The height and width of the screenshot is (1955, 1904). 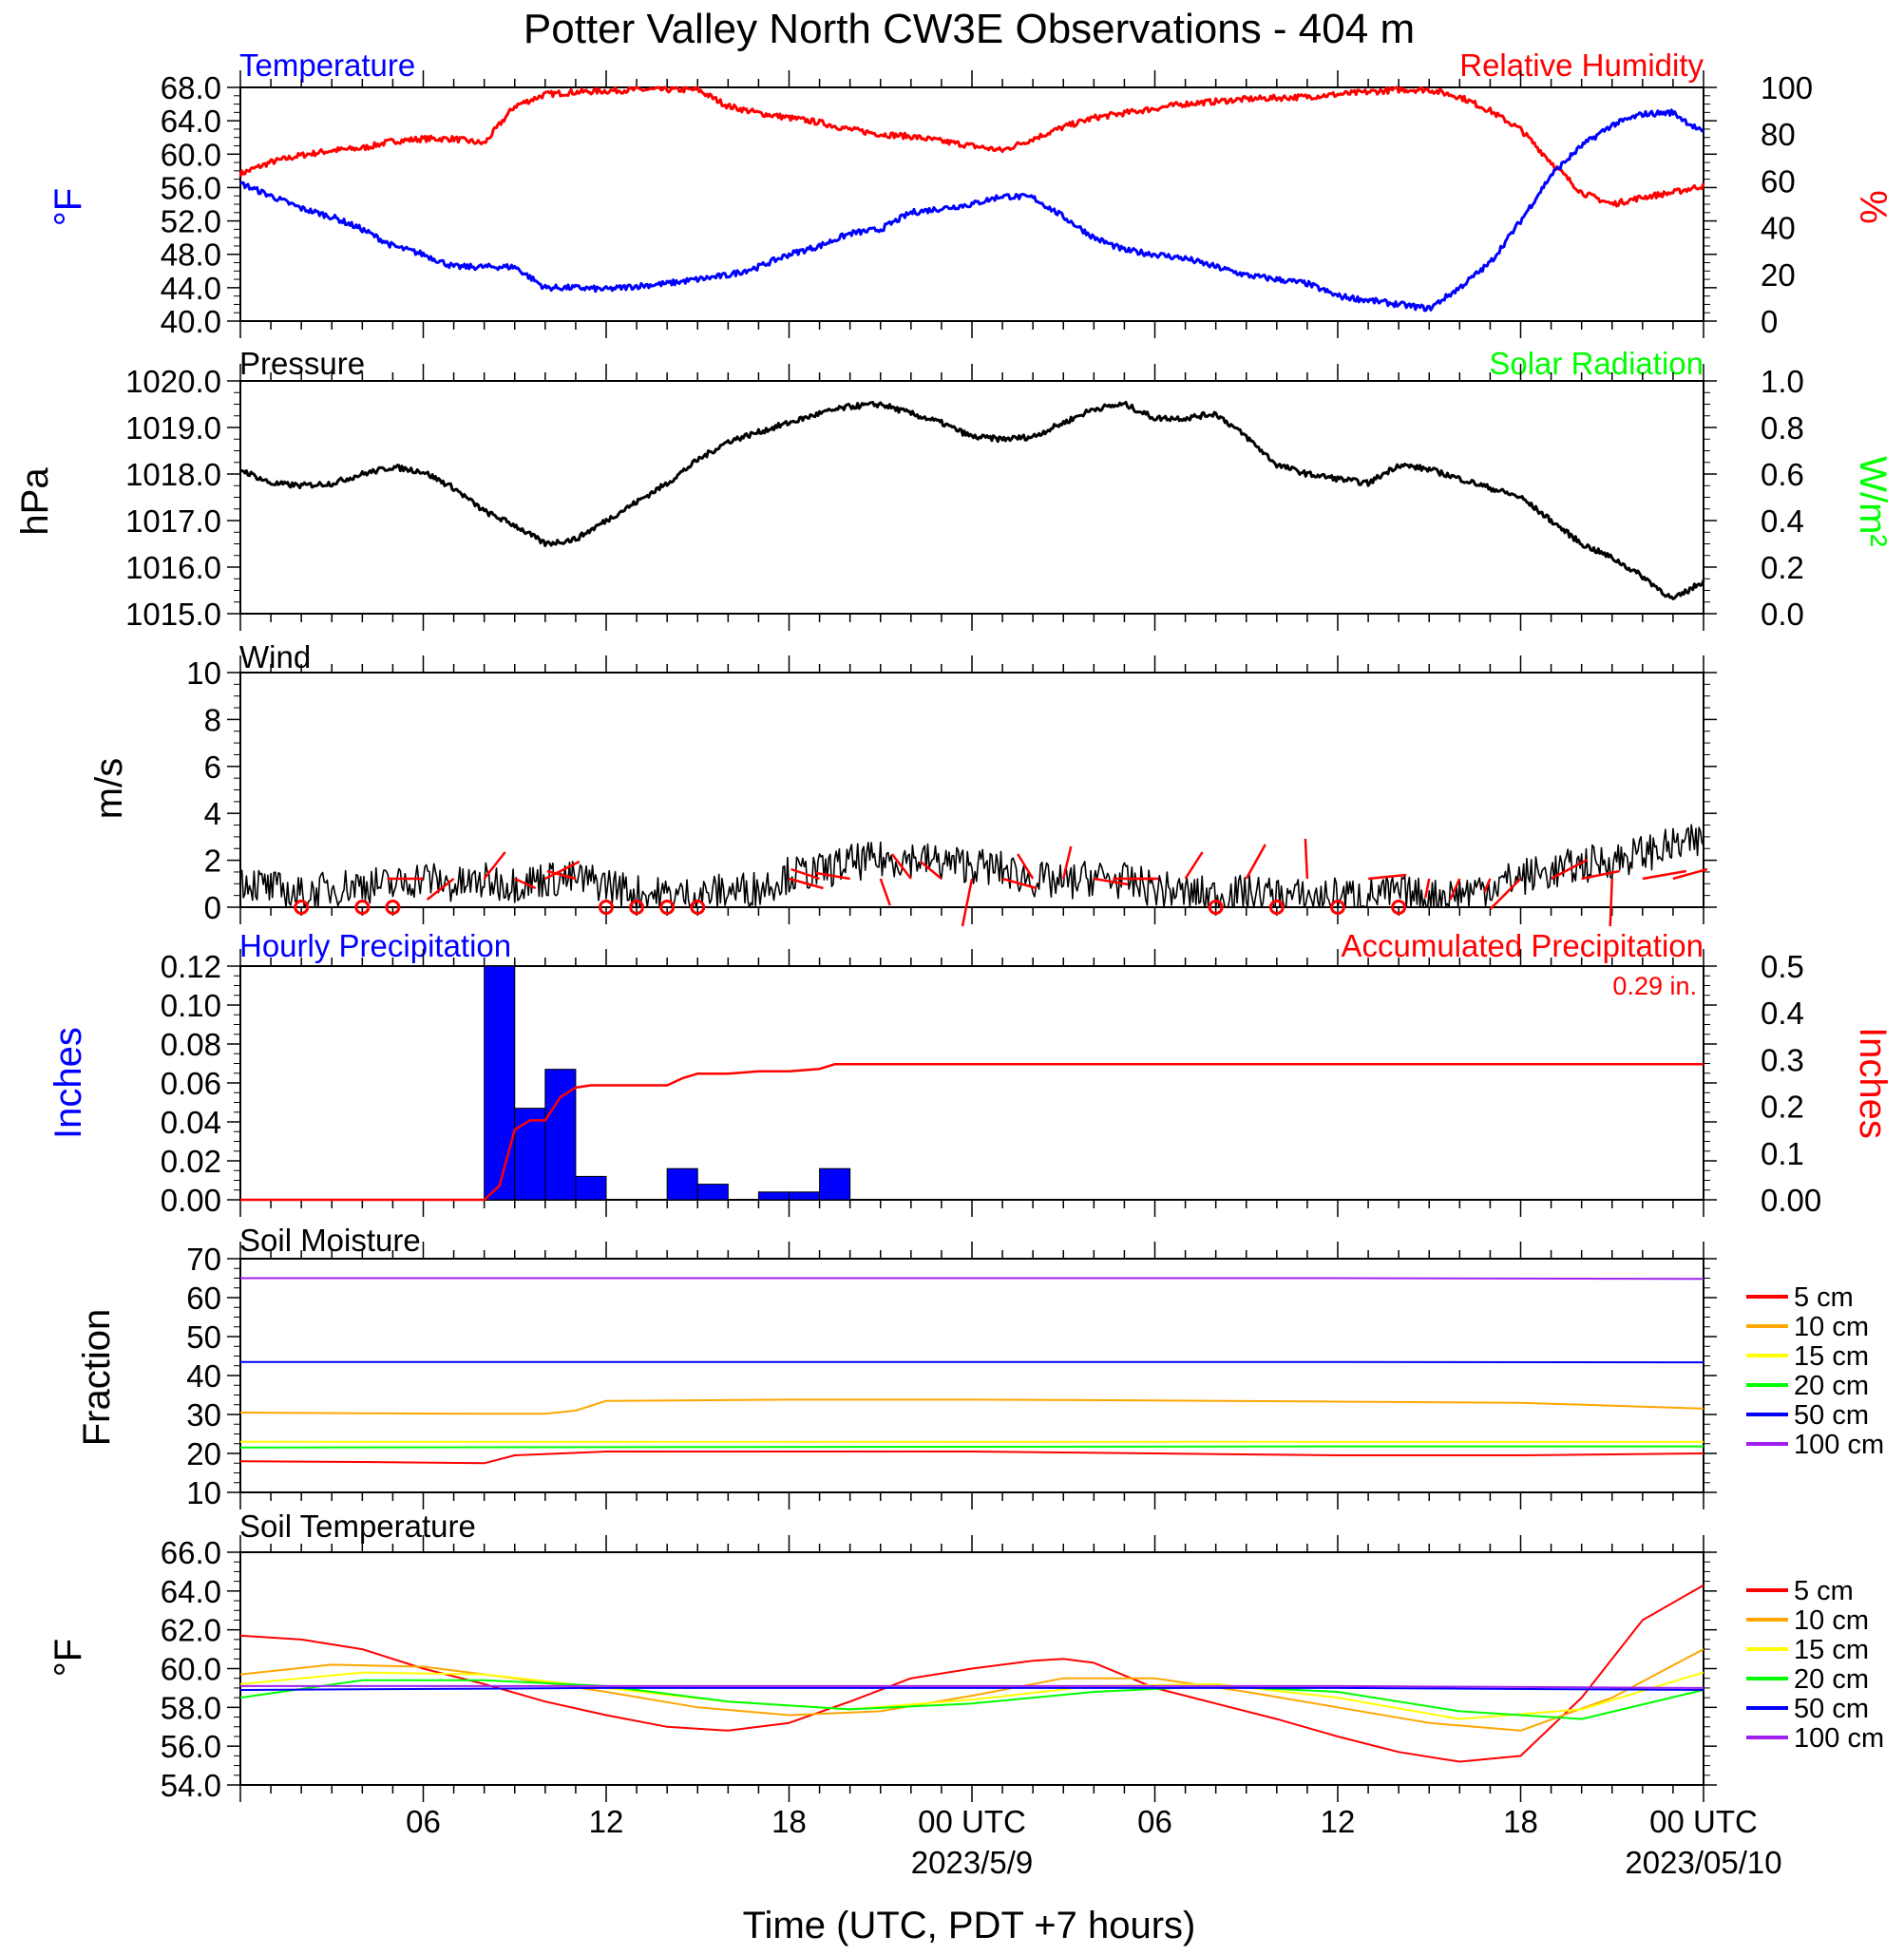 What do you see at coordinates (1791, 1200) in the screenshot?
I see `y2-tick-label: 0.00` at bounding box center [1791, 1200].